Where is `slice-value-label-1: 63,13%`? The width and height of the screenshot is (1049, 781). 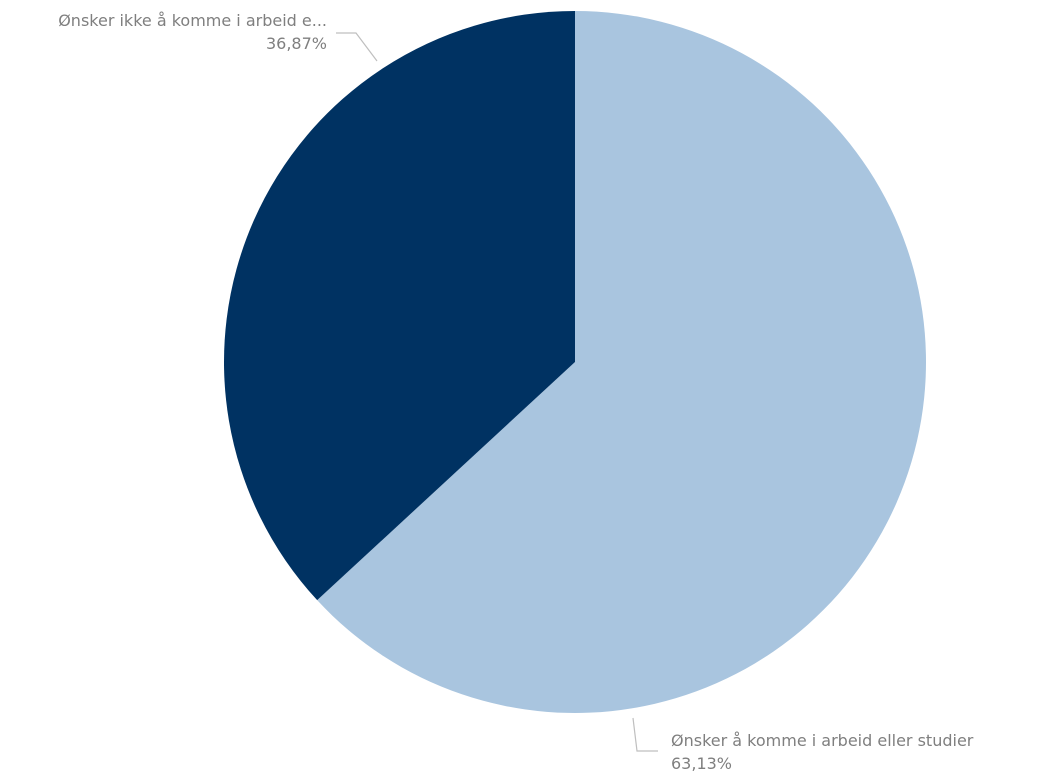
slice-value-label-1: 63,13% is located at coordinates (701, 763).